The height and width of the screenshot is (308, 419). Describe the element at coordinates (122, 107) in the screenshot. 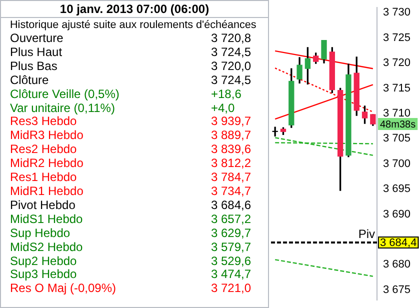

I see `text: Var unitaire (0,11%) +4,0` at that location.